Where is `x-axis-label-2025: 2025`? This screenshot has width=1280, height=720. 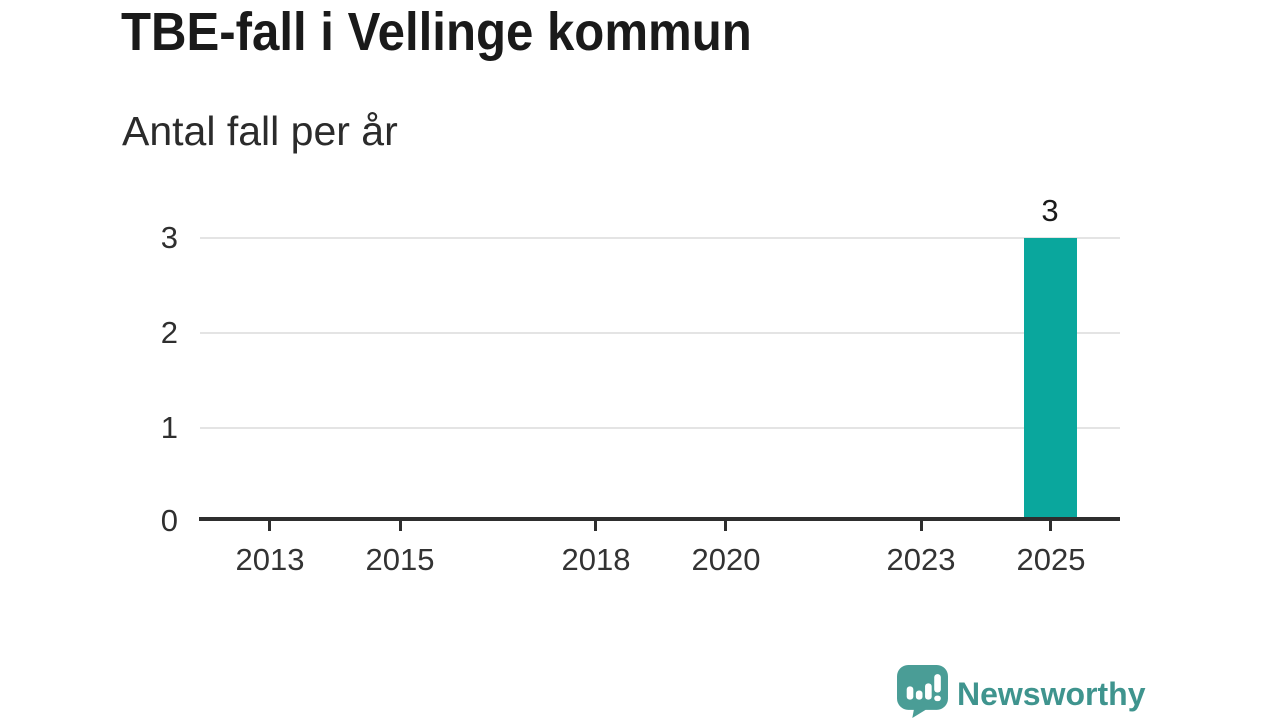 x-axis-label-2025: 2025 is located at coordinates (1051, 559).